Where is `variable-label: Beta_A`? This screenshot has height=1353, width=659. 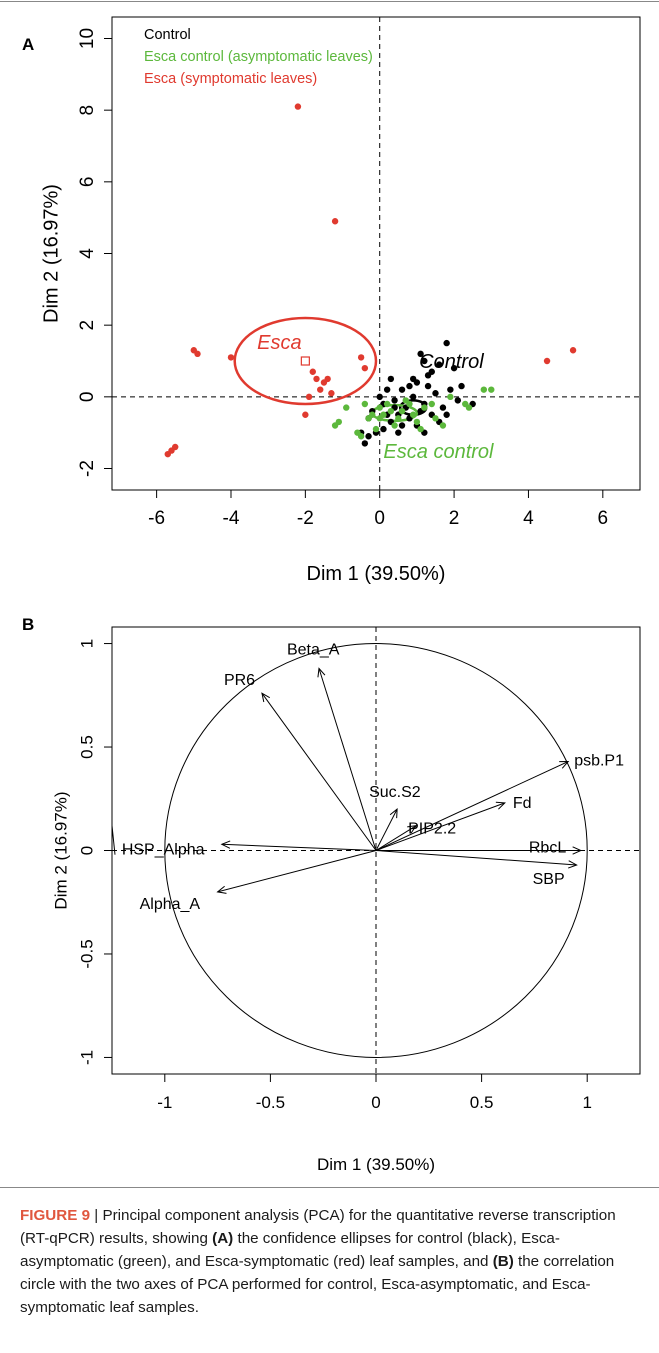
variable-label: Beta_A is located at coordinates (313, 649).